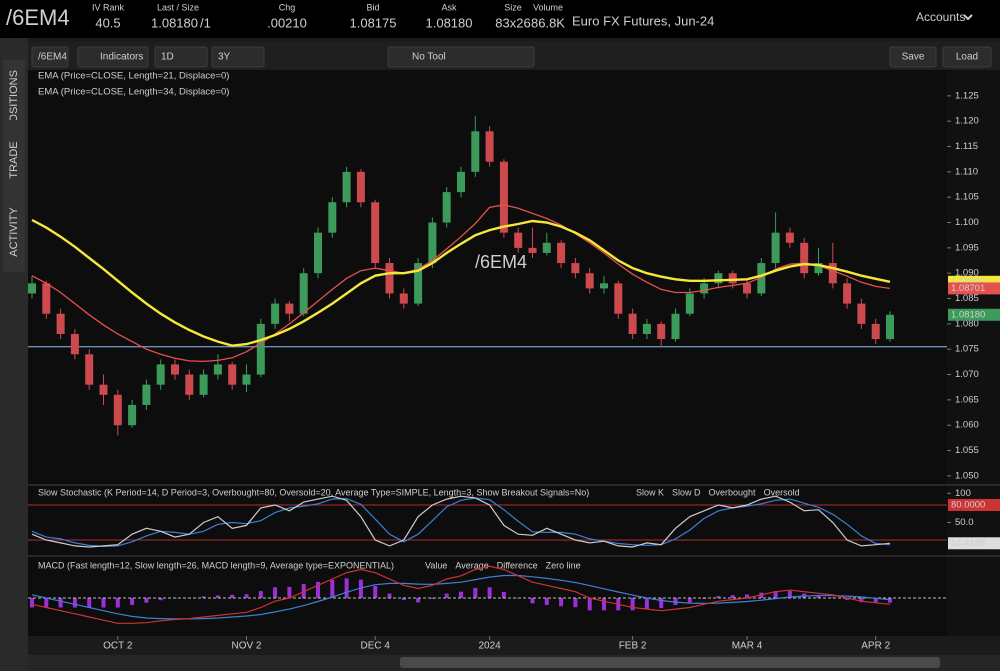 The height and width of the screenshot is (671, 1000). Describe the element at coordinates (14, 100) in the screenshot. I see `side-tab-label: POSITIONS` at that location.